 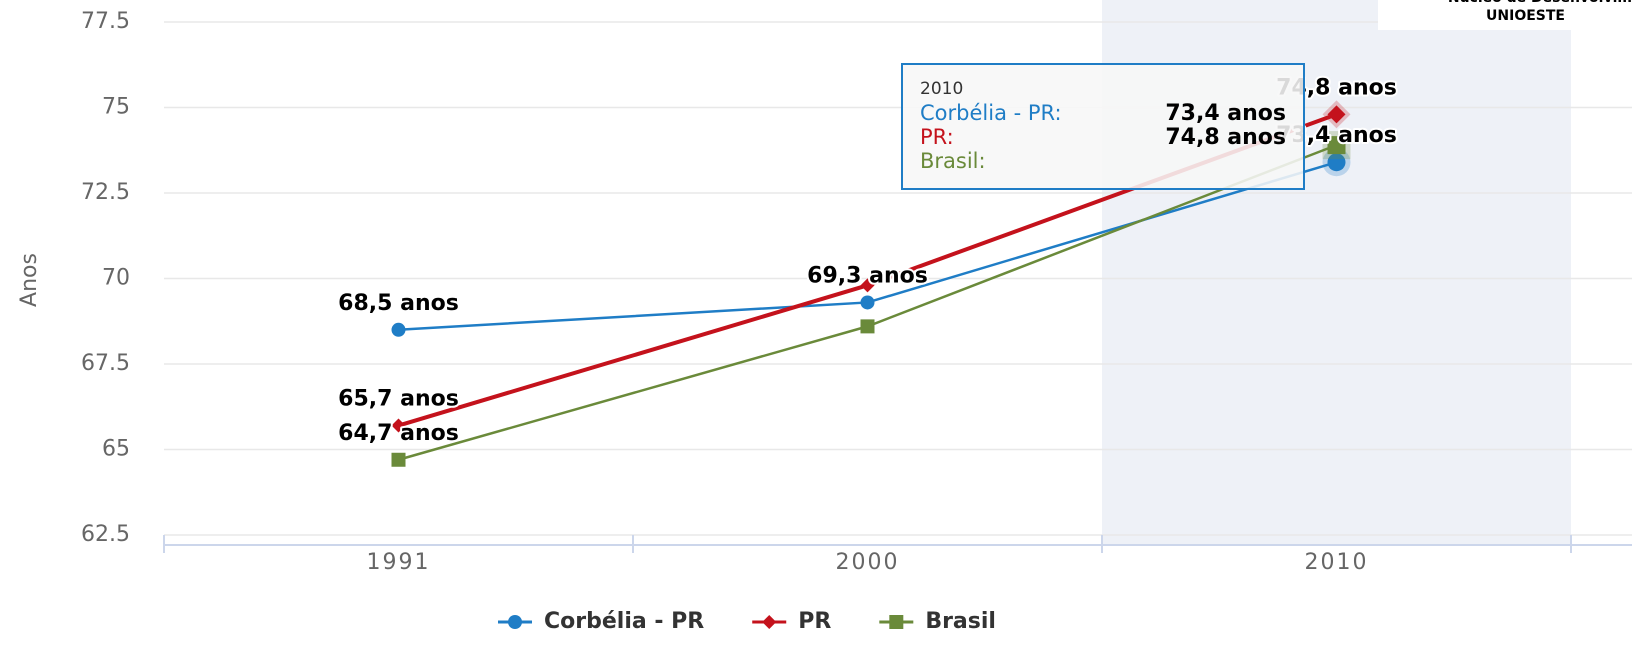 I want to click on tooltip-box, so click(x=1103, y=126).